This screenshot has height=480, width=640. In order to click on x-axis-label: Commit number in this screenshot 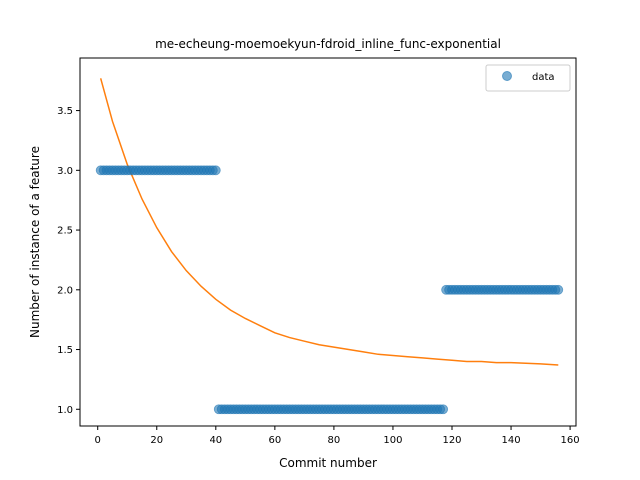, I will do `click(328, 463)`.